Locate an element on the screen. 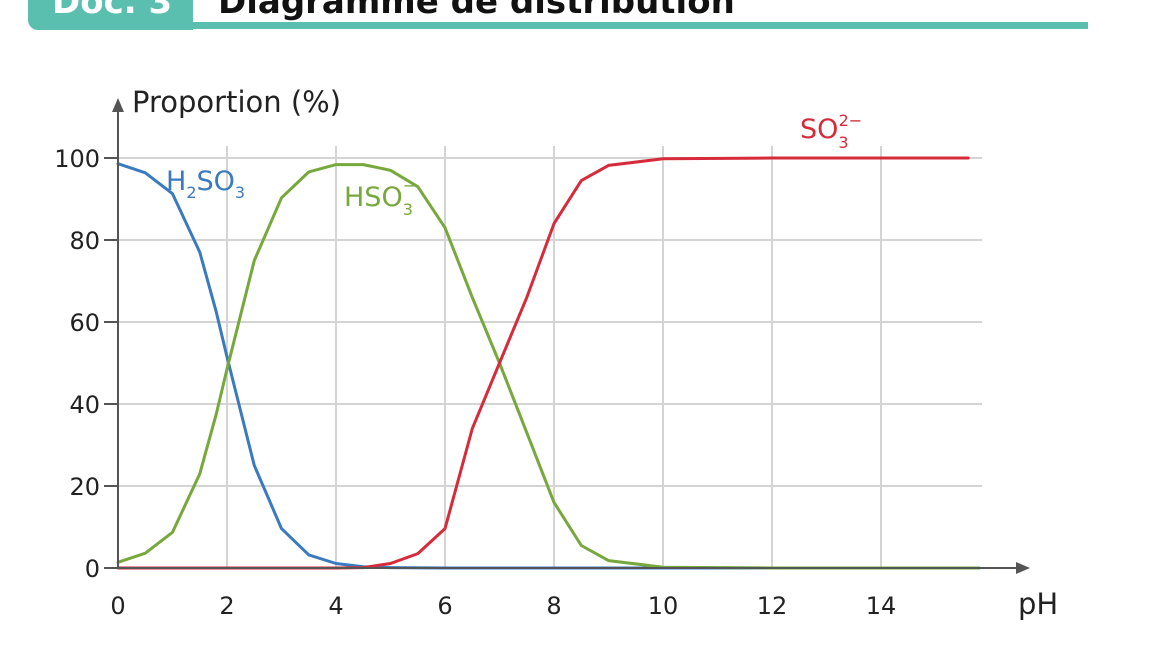 This screenshot has width=1152, height=648. x-tick-label: 6 is located at coordinates (444, 606).